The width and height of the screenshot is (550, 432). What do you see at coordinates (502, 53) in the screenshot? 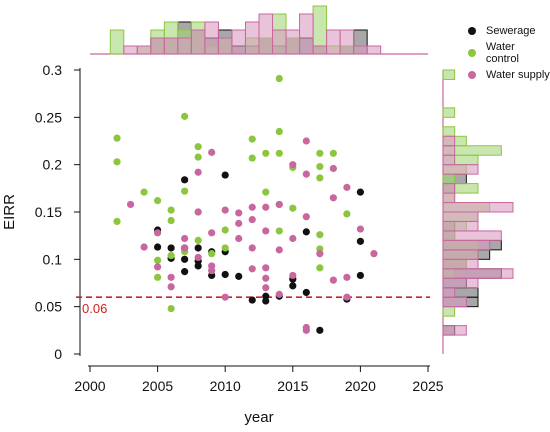
I see `legend-label: Water control` at bounding box center [502, 53].